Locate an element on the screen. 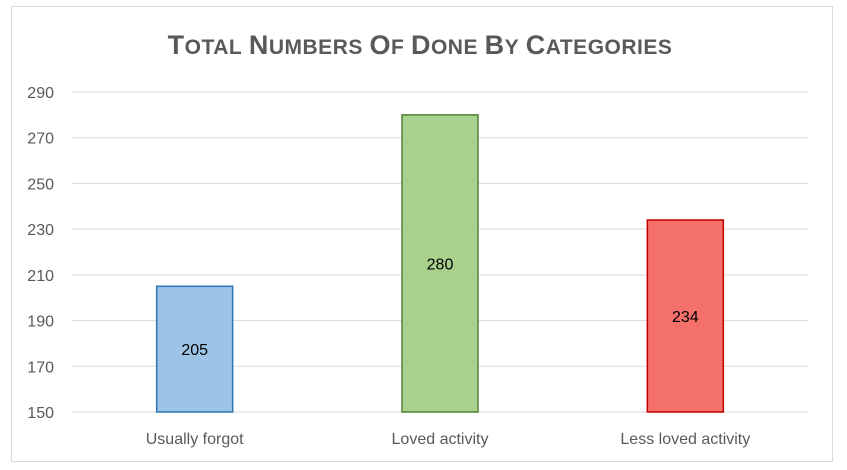 The width and height of the screenshot is (847, 470). x-category-label: Loved activity is located at coordinates (440, 439).